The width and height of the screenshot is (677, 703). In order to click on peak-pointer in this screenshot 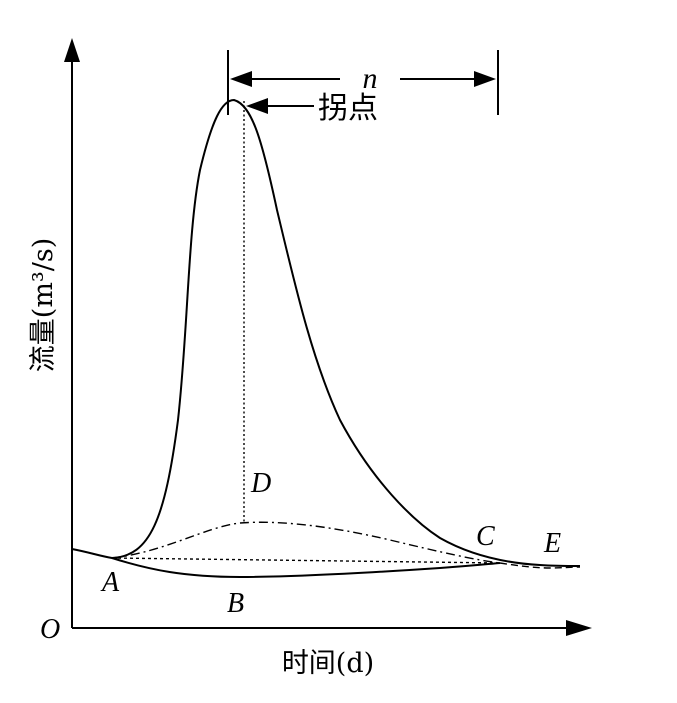, I will do `click(280, 106)`.